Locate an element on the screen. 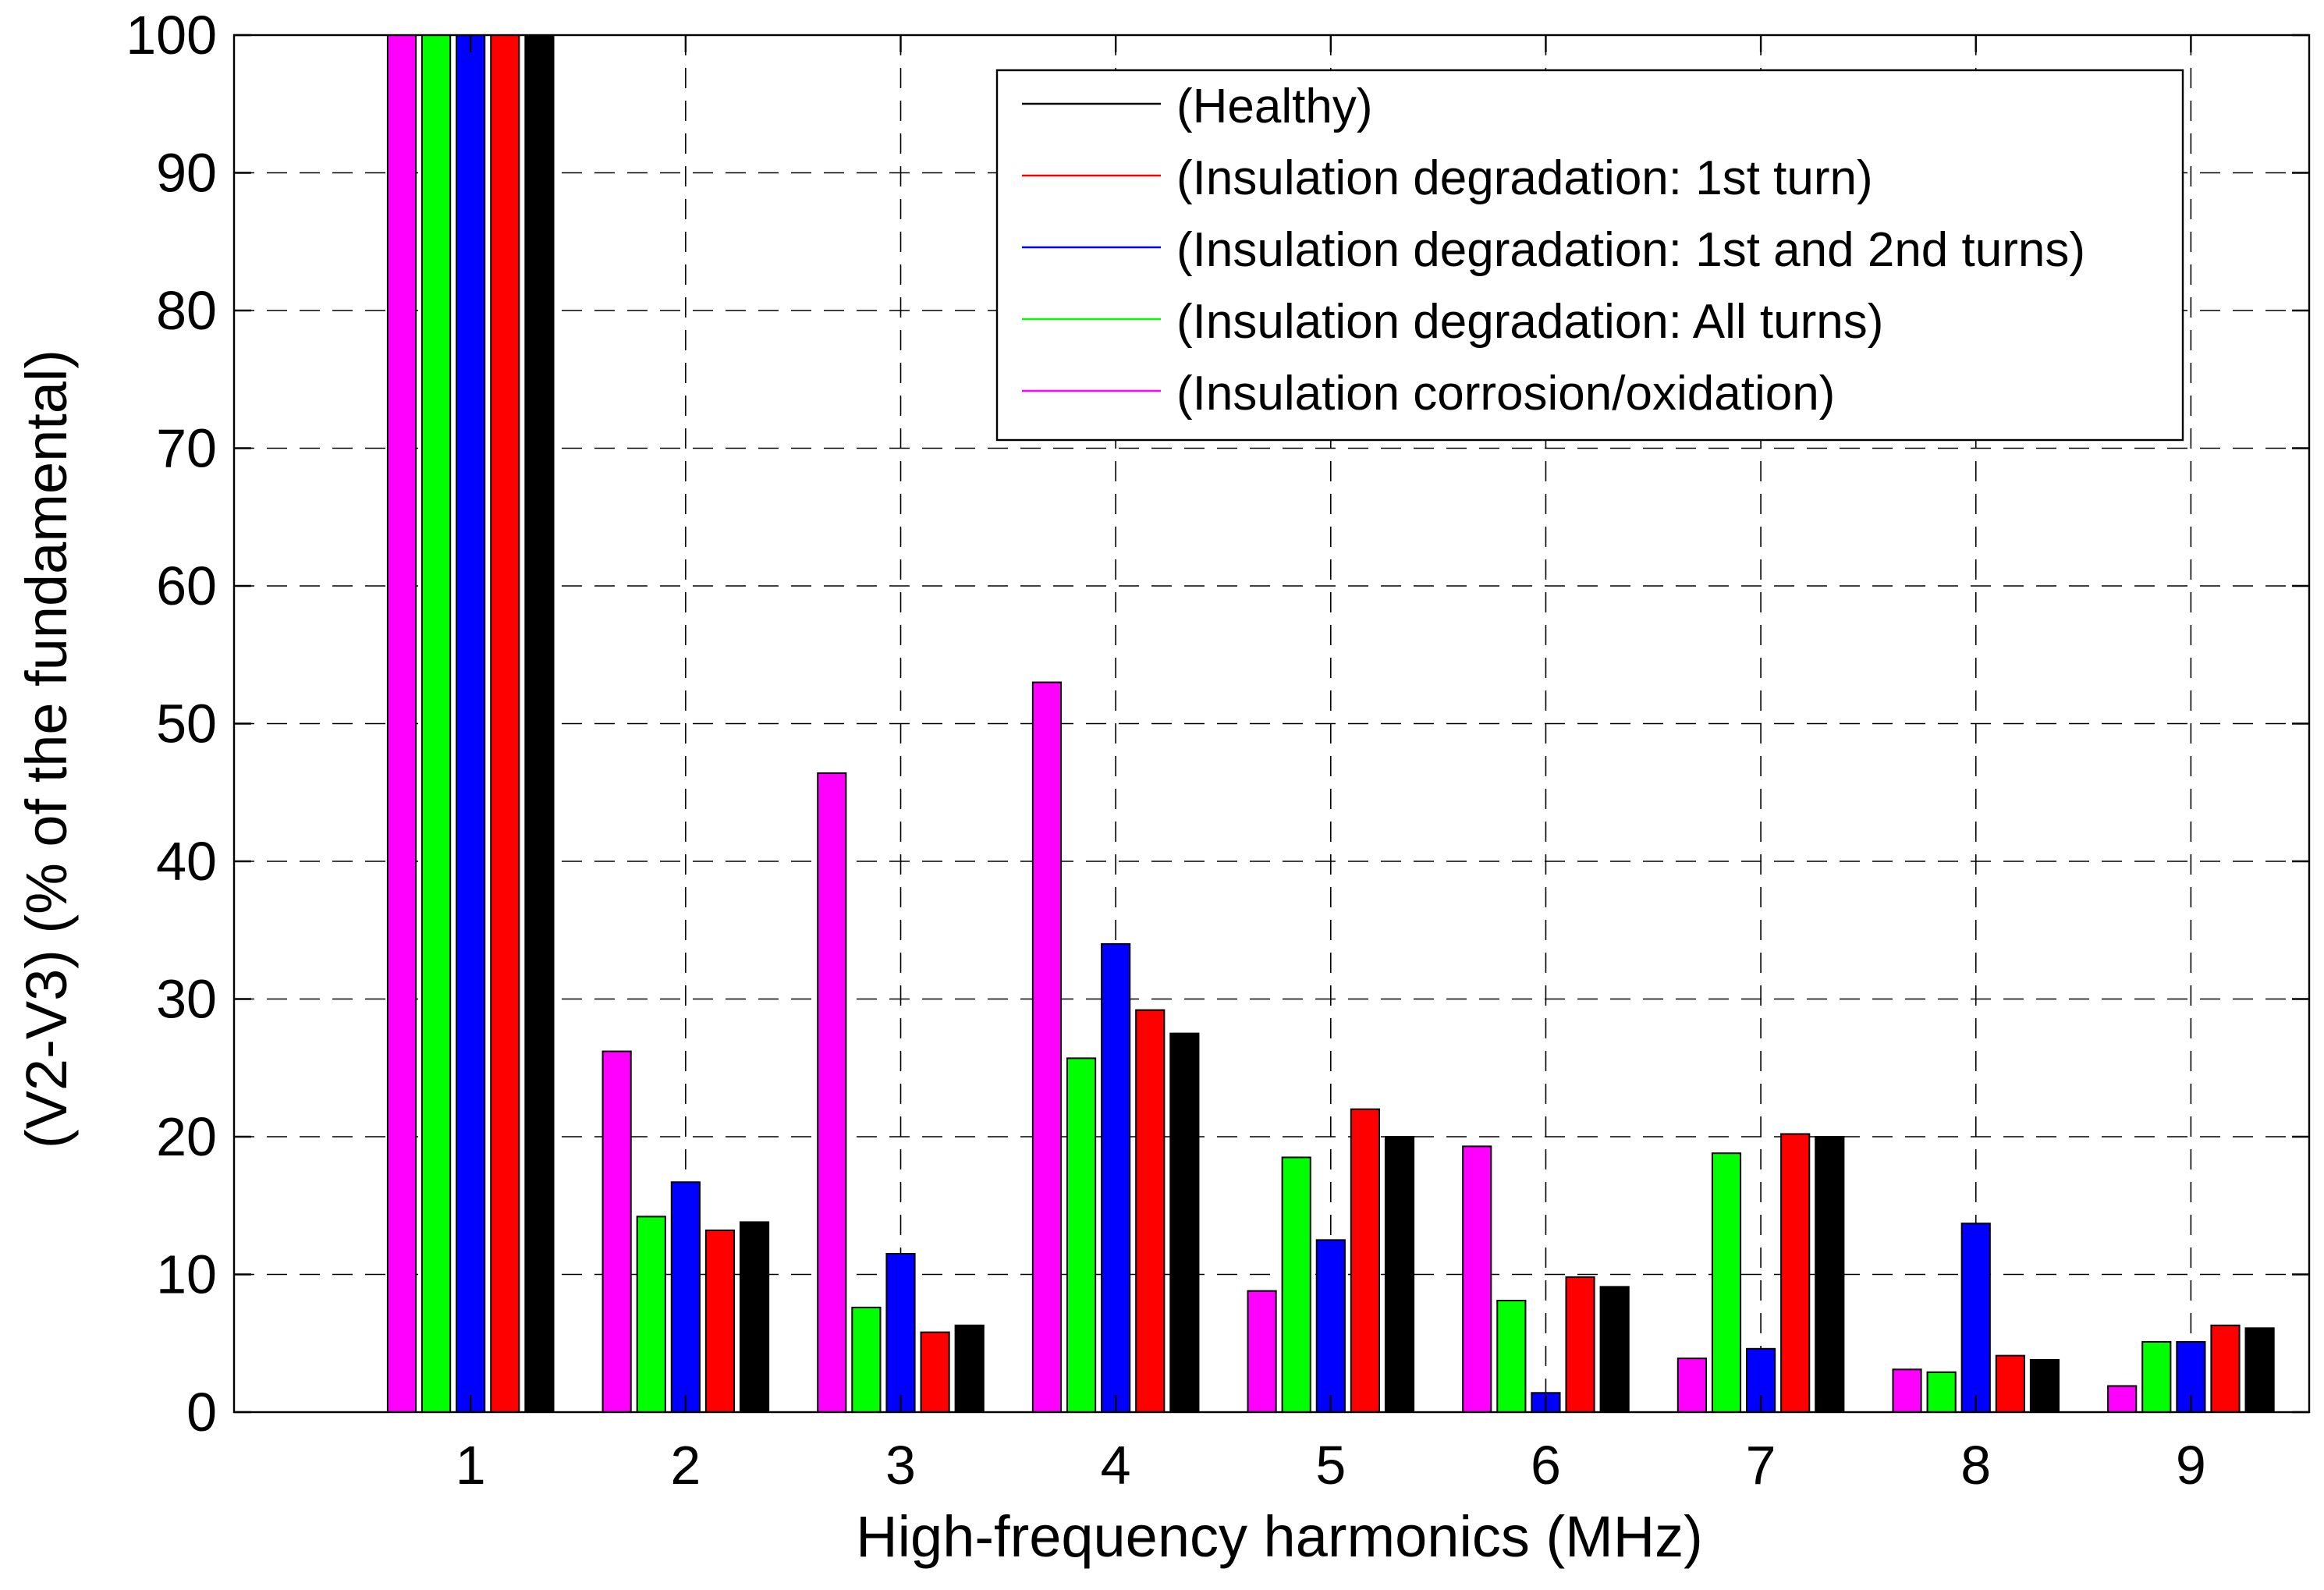 This screenshot has height=1590, width=2324. x-tick-label: 7 is located at coordinates (1761, 1465).